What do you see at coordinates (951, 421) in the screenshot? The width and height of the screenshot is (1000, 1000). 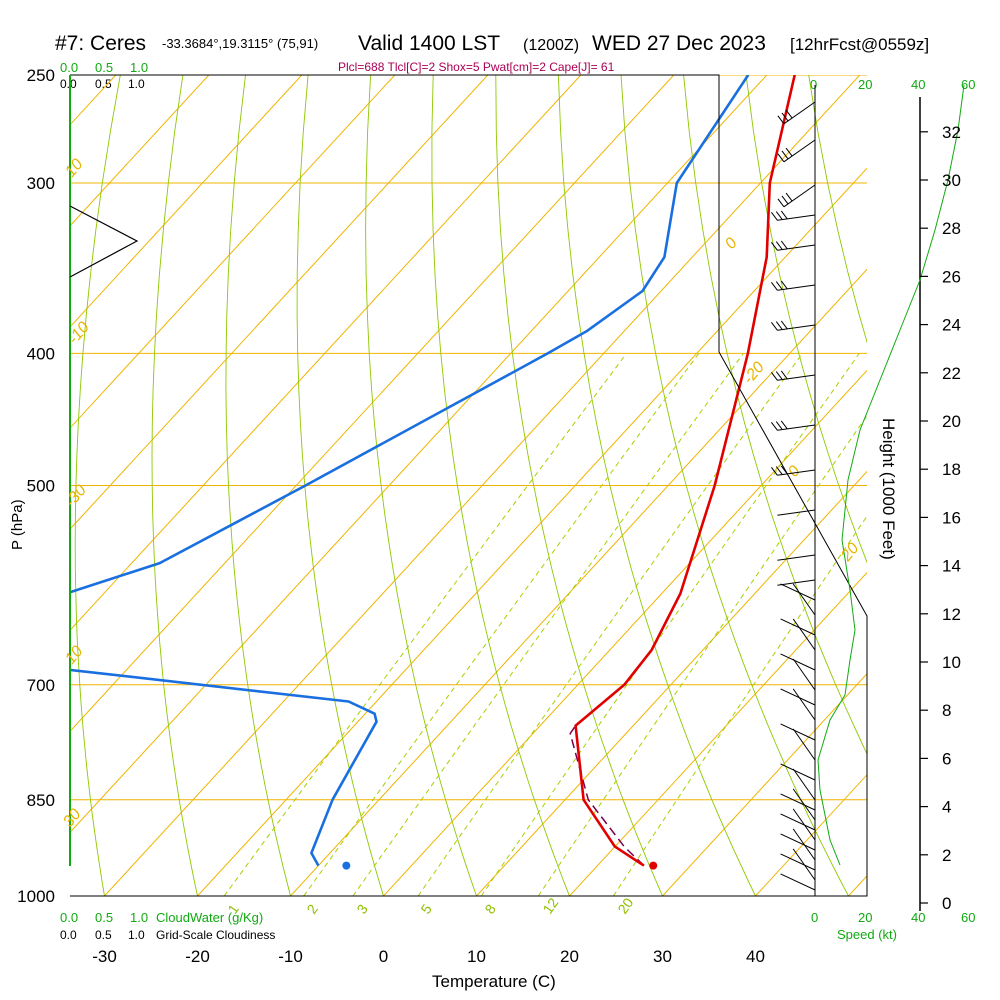 I see `height-tick-label: 20` at bounding box center [951, 421].